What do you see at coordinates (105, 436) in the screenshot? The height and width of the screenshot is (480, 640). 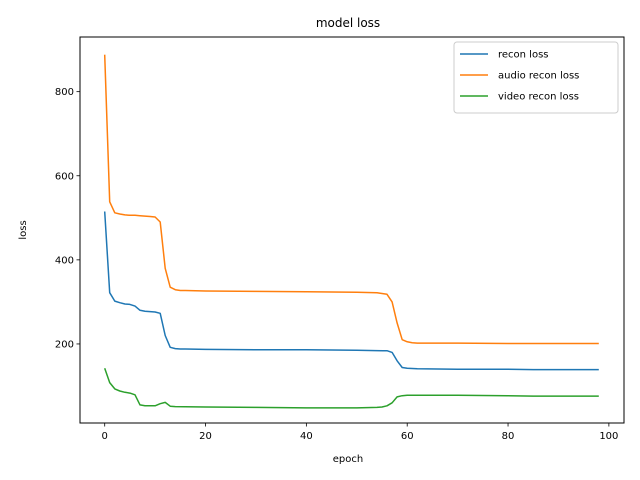 I see `x-tick-label: 0` at bounding box center [105, 436].